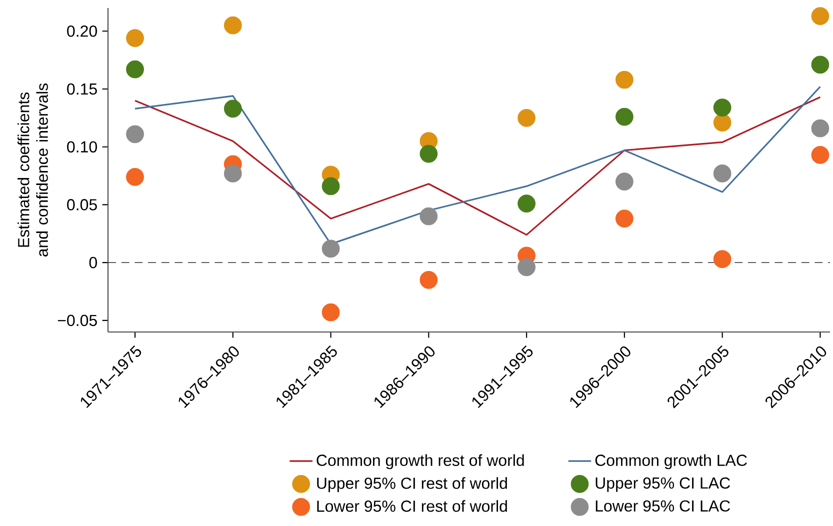 Image resolution: width=833 pixels, height=526 pixels. Describe the element at coordinates (663, 484) in the screenshot. I see `legend-label: Upper 95% CI LAC` at that location.